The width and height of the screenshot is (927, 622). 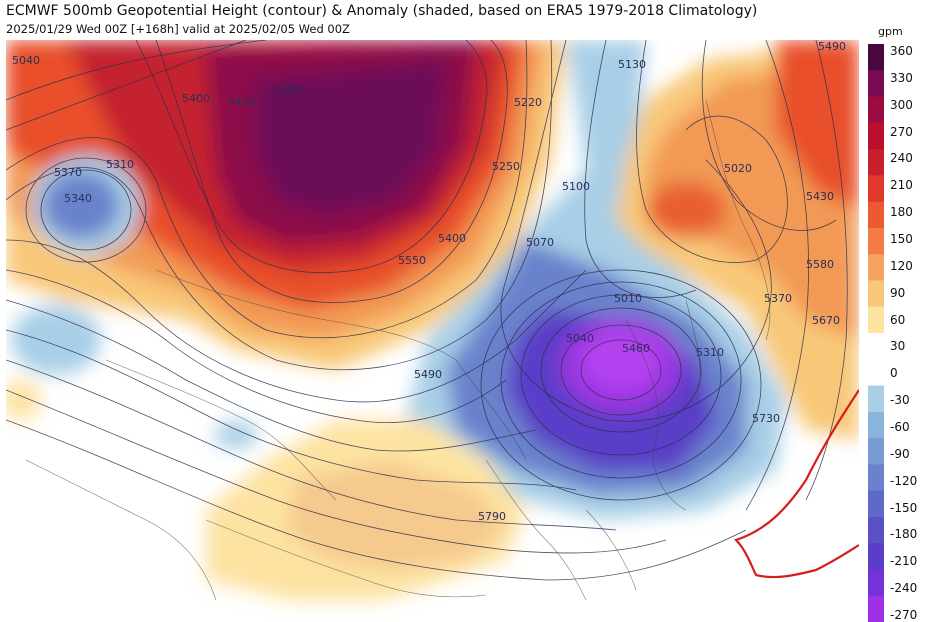 What do you see at coordinates (900, 453) in the screenshot?
I see `colorbar-tick-label: -90` at bounding box center [900, 453].